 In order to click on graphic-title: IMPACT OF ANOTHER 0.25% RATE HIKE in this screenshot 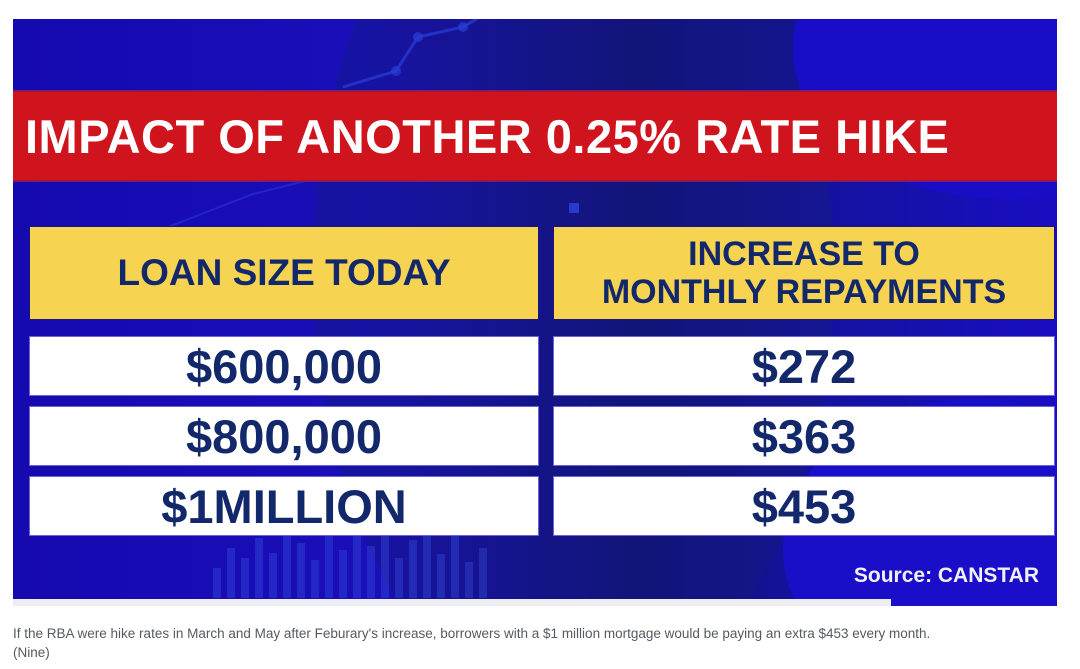, I will do `click(487, 136)`.